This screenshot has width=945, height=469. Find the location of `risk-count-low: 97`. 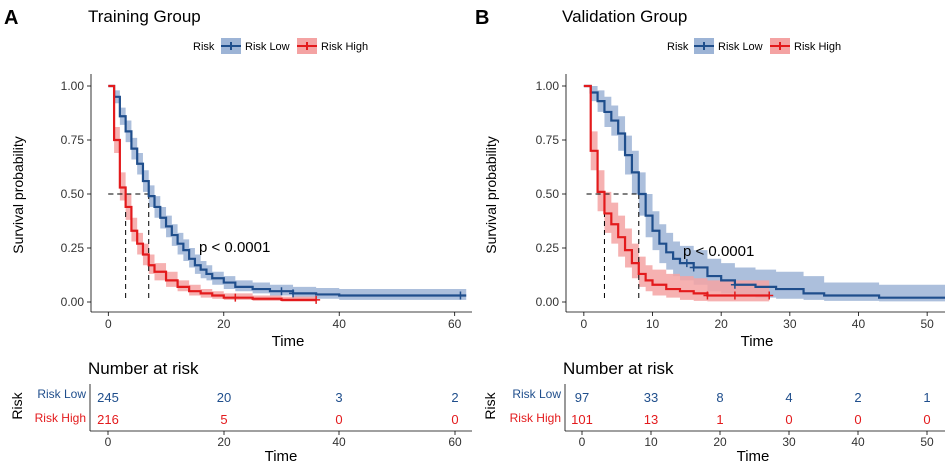

risk-count-low: 97 is located at coordinates (582, 397).